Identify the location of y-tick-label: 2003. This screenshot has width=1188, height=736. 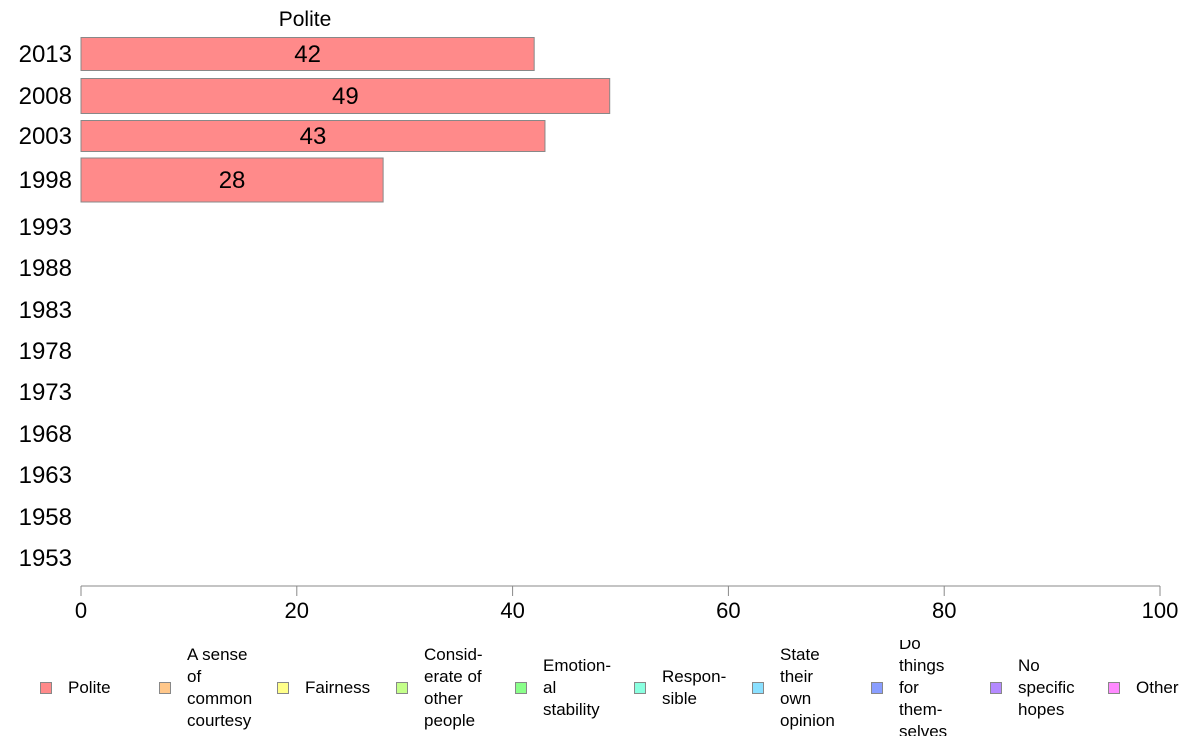
(45, 136).